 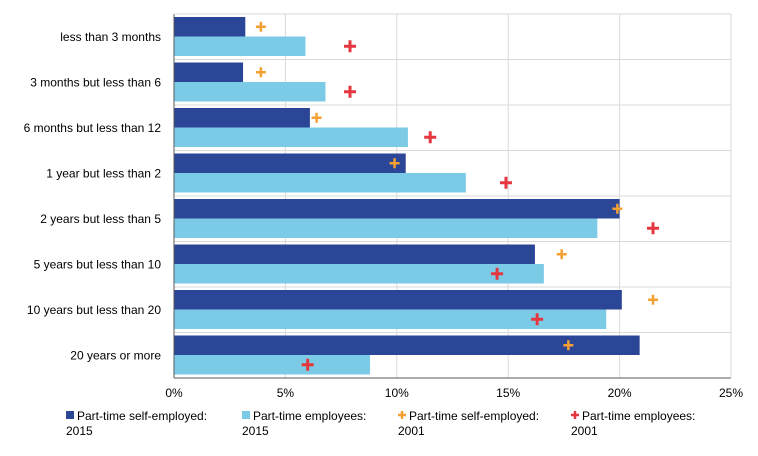 I want to click on x-tick-label-1: 5%, so click(x=286, y=393).